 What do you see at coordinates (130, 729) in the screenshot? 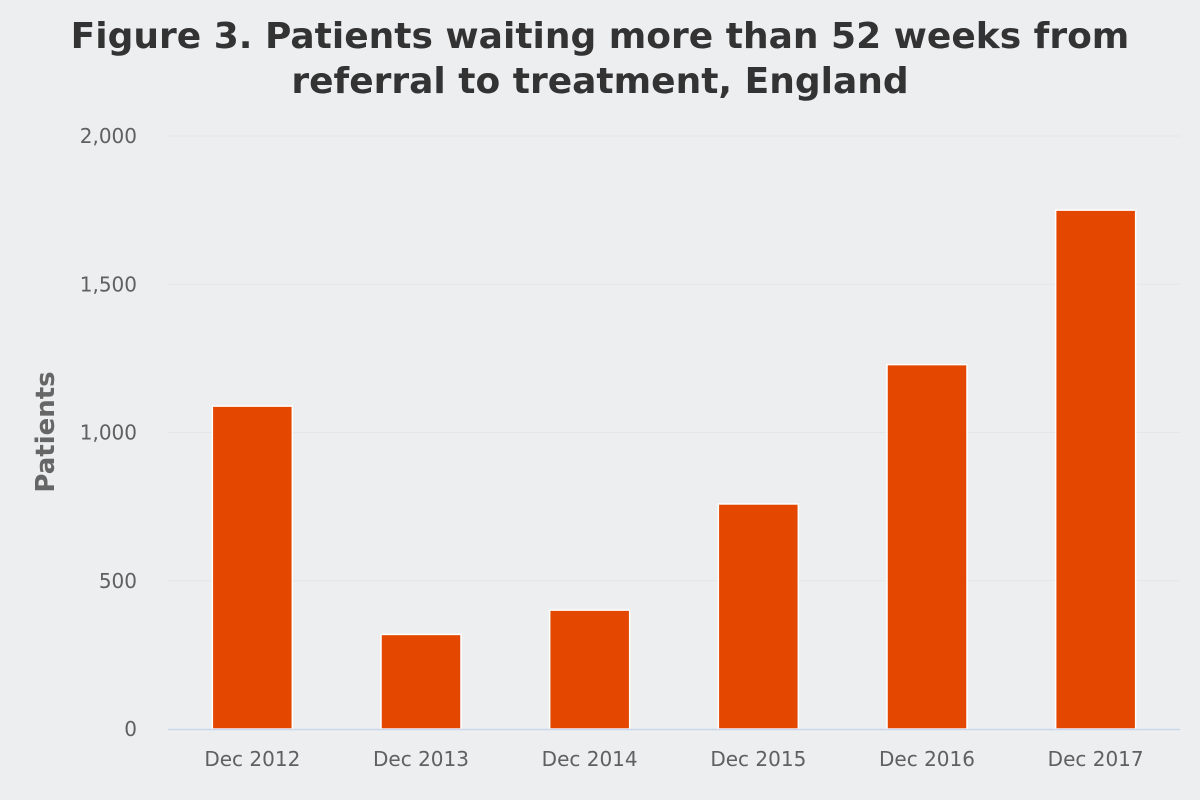
I see `y-tick-label: 0` at bounding box center [130, 729].